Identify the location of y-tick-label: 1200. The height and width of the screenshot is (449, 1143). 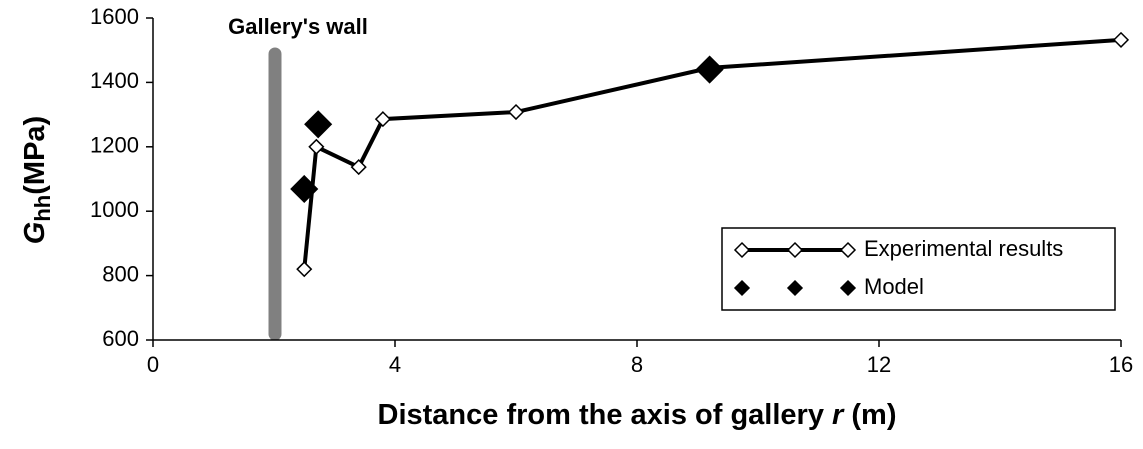
(114, 145).